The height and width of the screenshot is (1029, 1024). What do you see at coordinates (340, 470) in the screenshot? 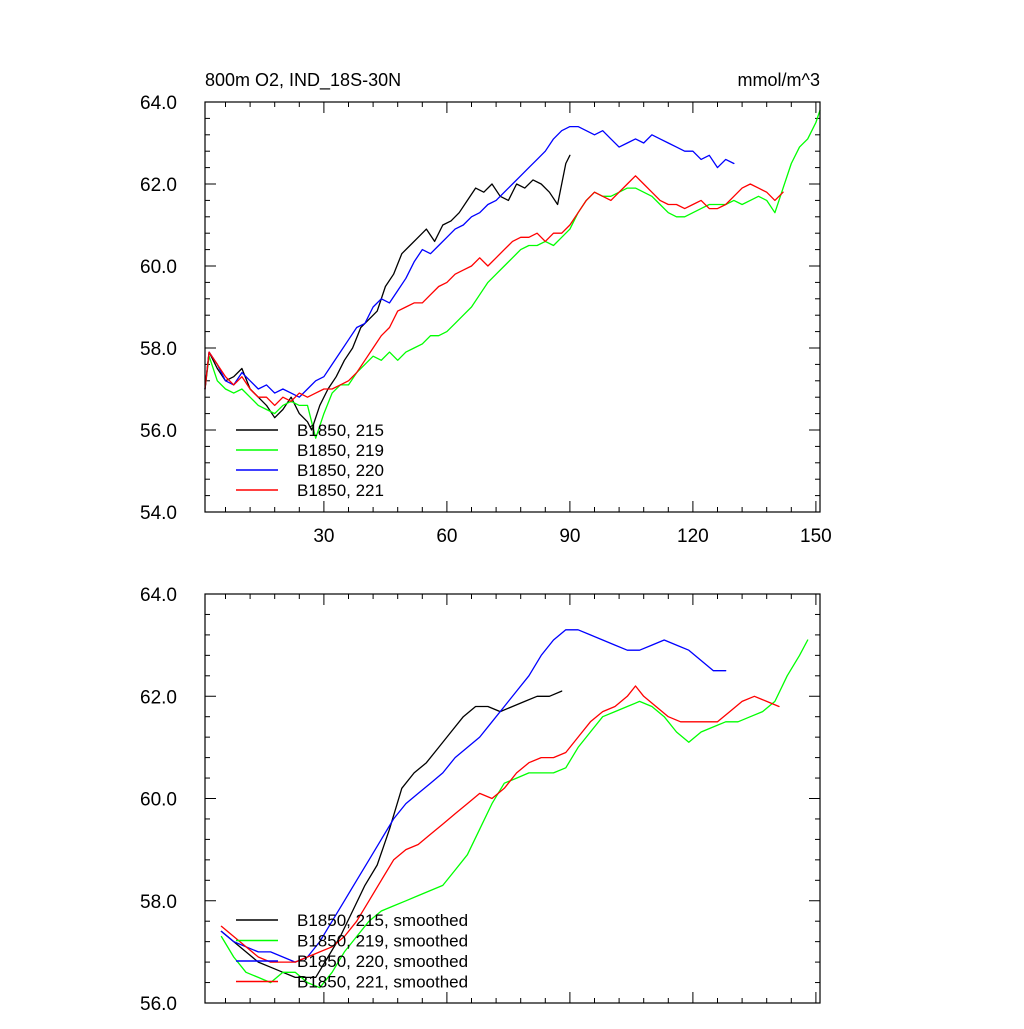
I see `top-legend-label: B1850, 220` at bounding box center [340, 470].